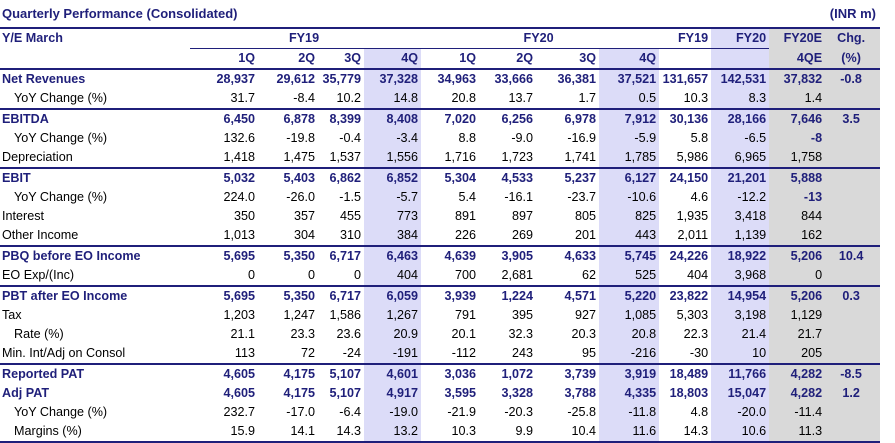 This screenshot has width=895, height=443. What do you see at coordinates (239, 138) in the screenshot?
I see `cell-value: 132.6` at bounding box center [239, 138].